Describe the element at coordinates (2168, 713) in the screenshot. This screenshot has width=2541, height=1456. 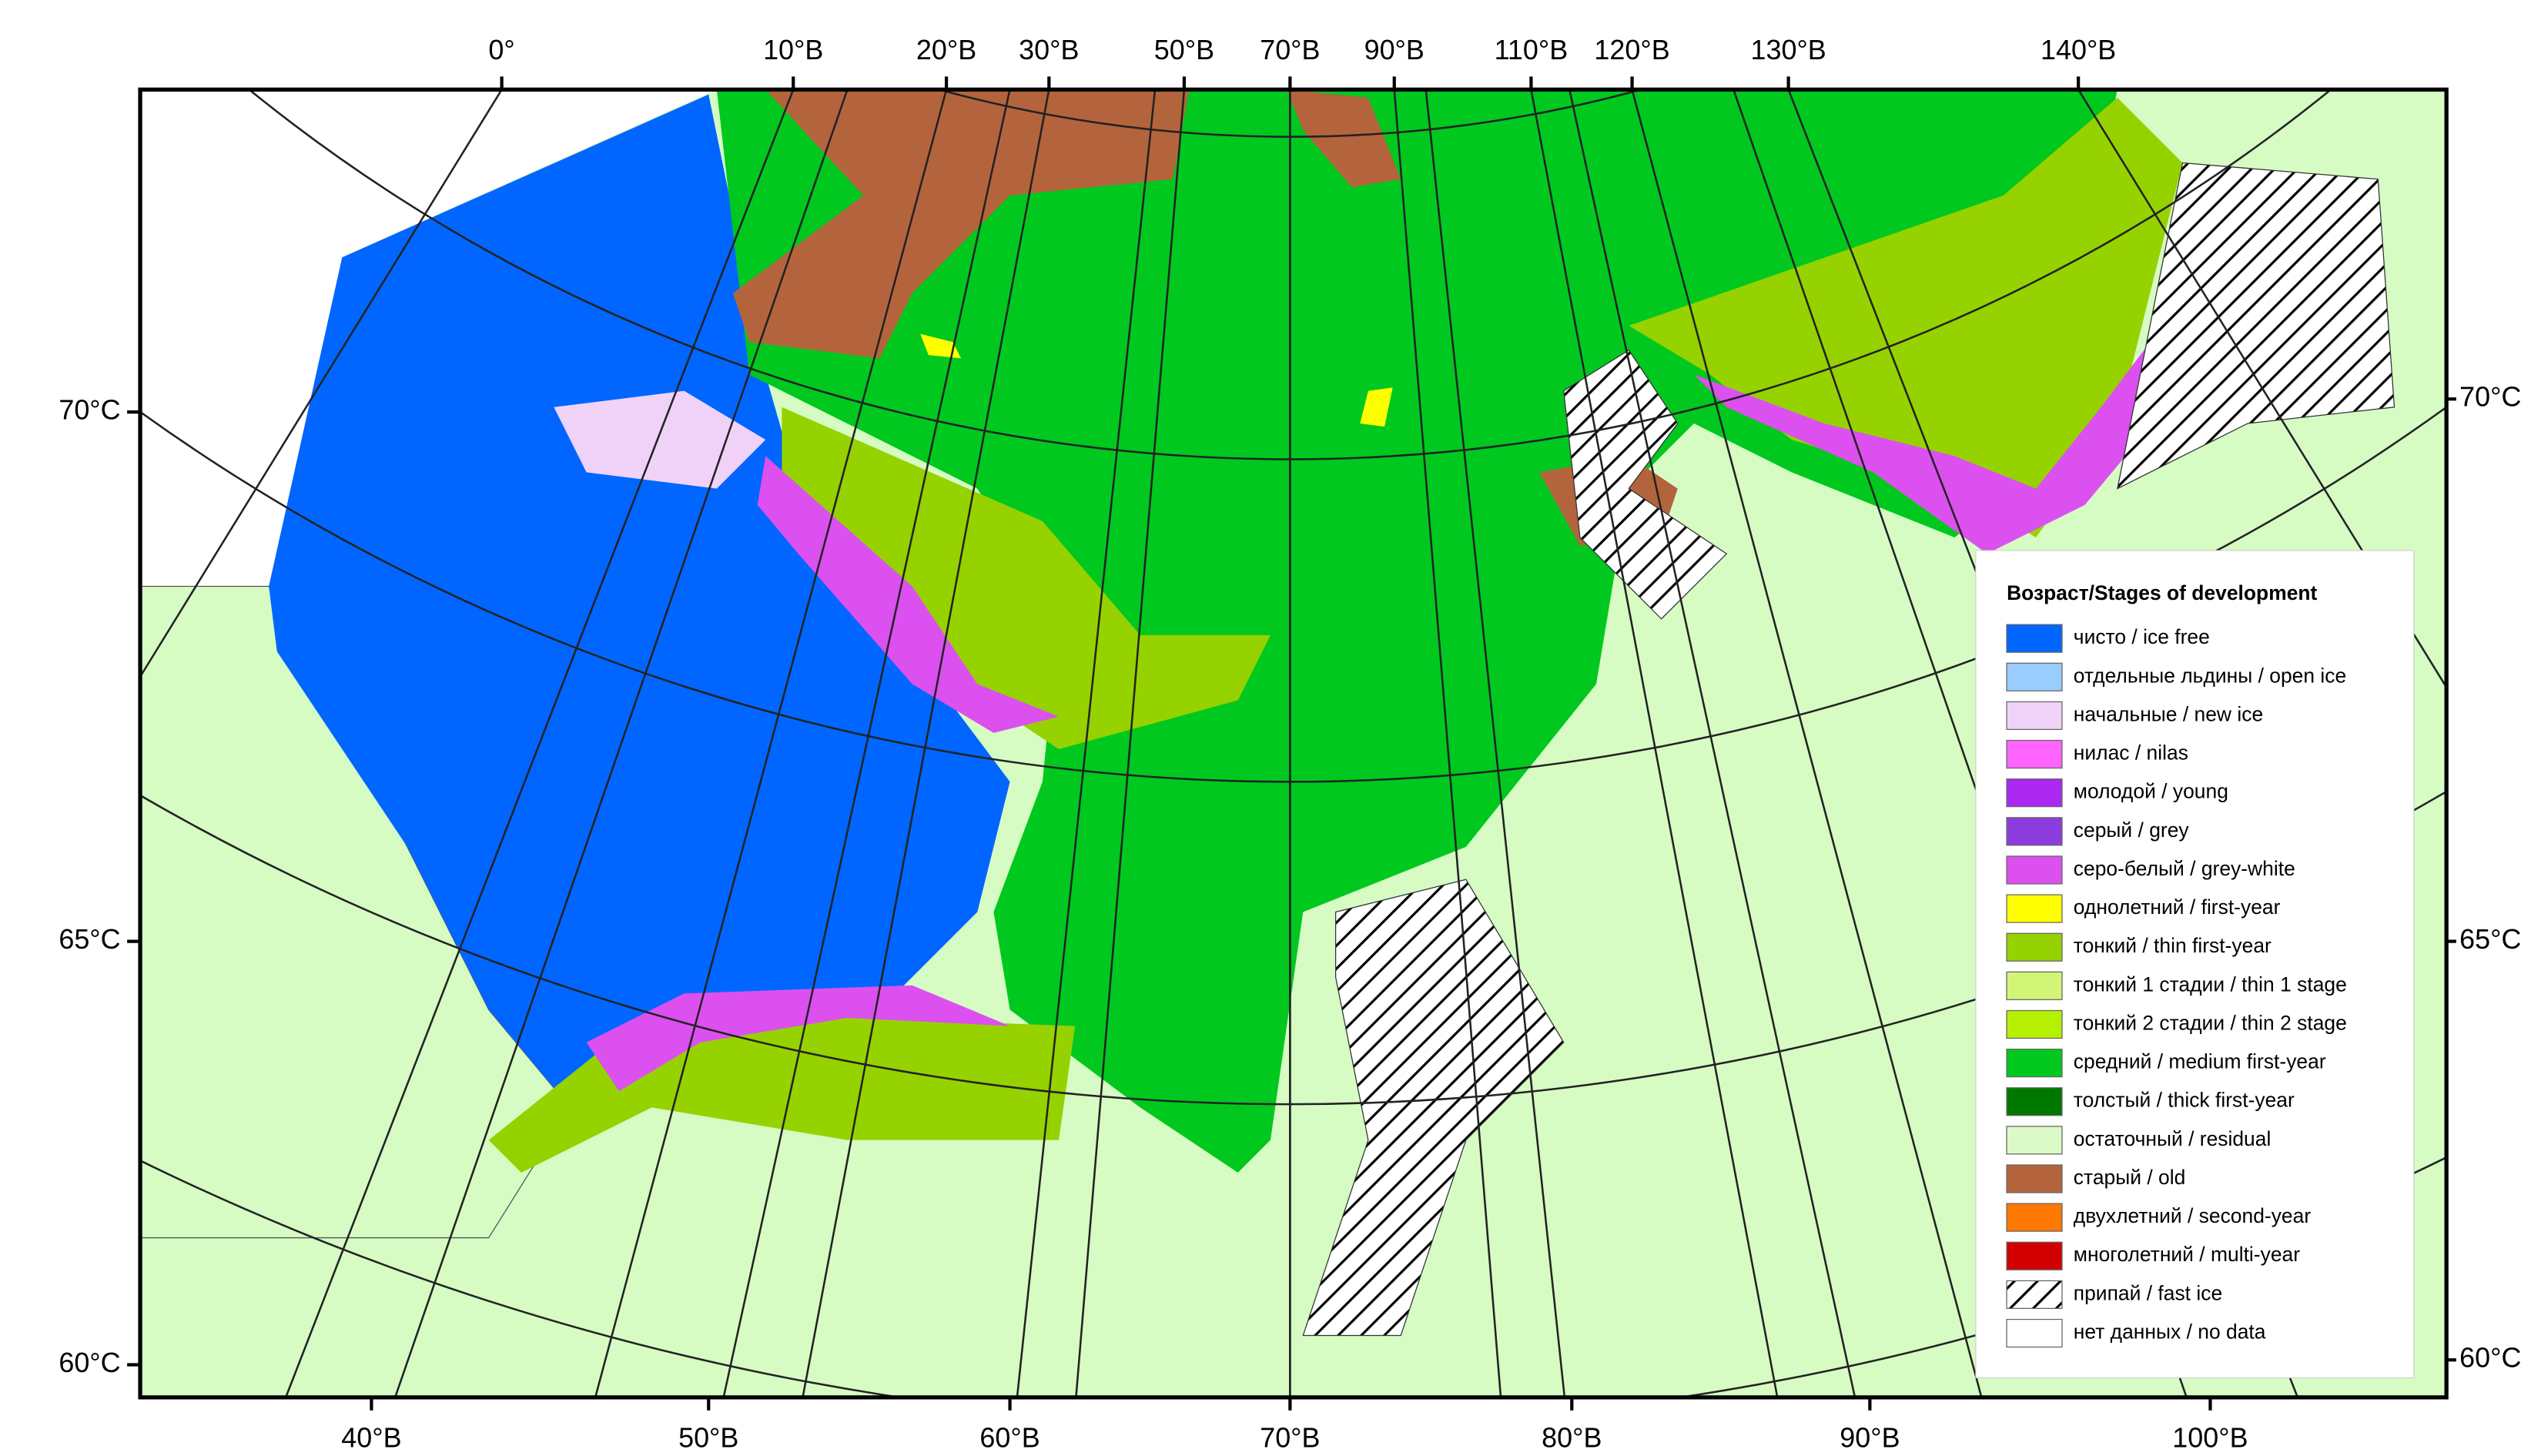
I see `legend-label: начальные / new ice` at that location.